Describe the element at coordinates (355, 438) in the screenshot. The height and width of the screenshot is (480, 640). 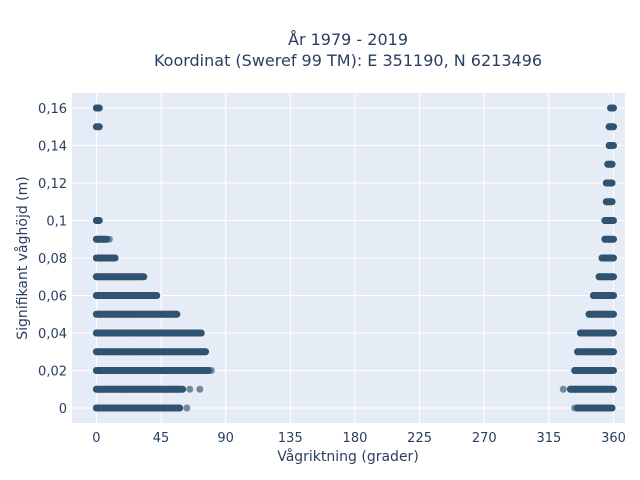
I see `x-tick-label: 180` at that location.